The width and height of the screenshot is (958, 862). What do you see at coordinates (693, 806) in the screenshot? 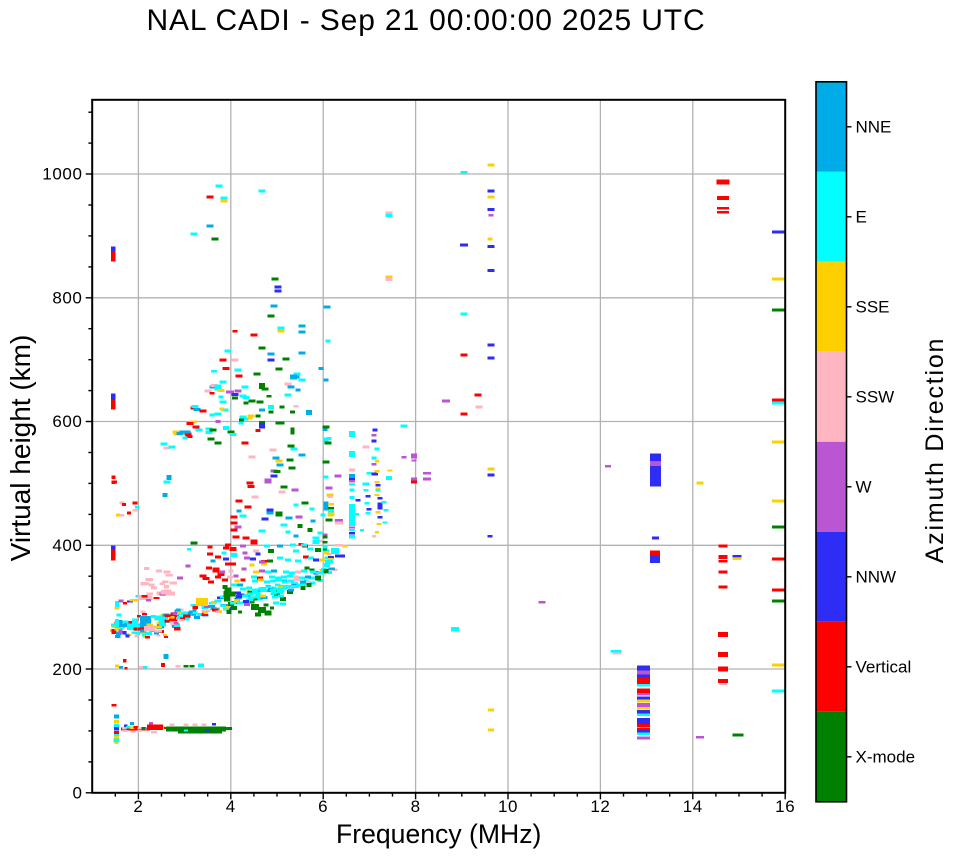
I see `svg-text: 14` at bounding box center [693, 806].